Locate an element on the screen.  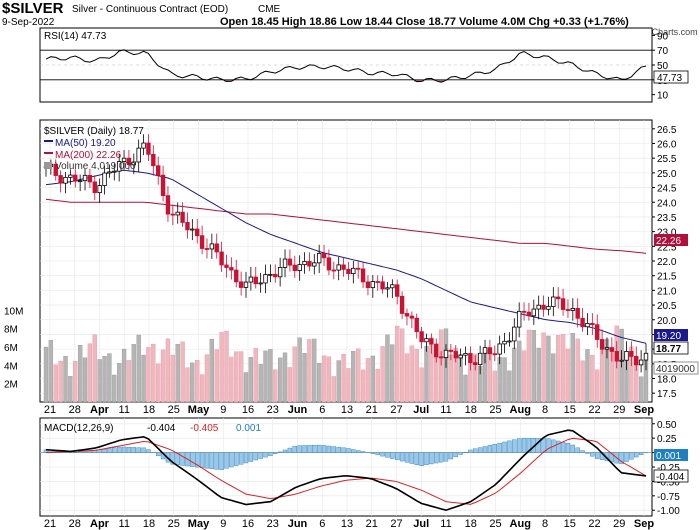
x-axis-label: 6 is located at coordinates (322, 410).